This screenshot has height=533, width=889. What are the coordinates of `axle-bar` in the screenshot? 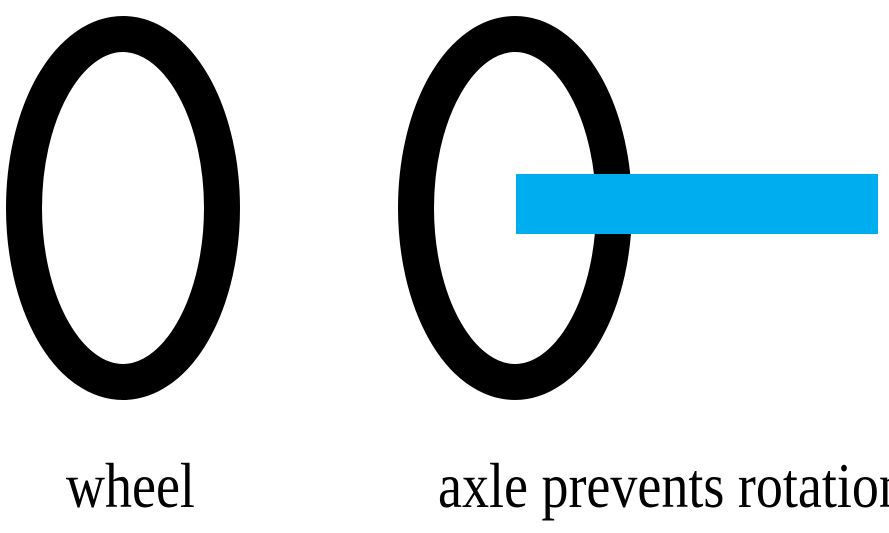 It's located at (697, 204).